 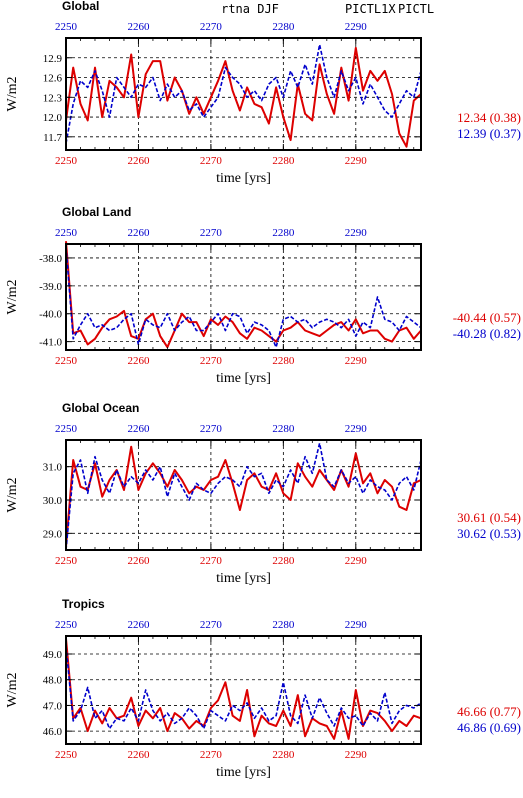 I want to click on chart-title: rtna DJF, so click(x=250, y=9).